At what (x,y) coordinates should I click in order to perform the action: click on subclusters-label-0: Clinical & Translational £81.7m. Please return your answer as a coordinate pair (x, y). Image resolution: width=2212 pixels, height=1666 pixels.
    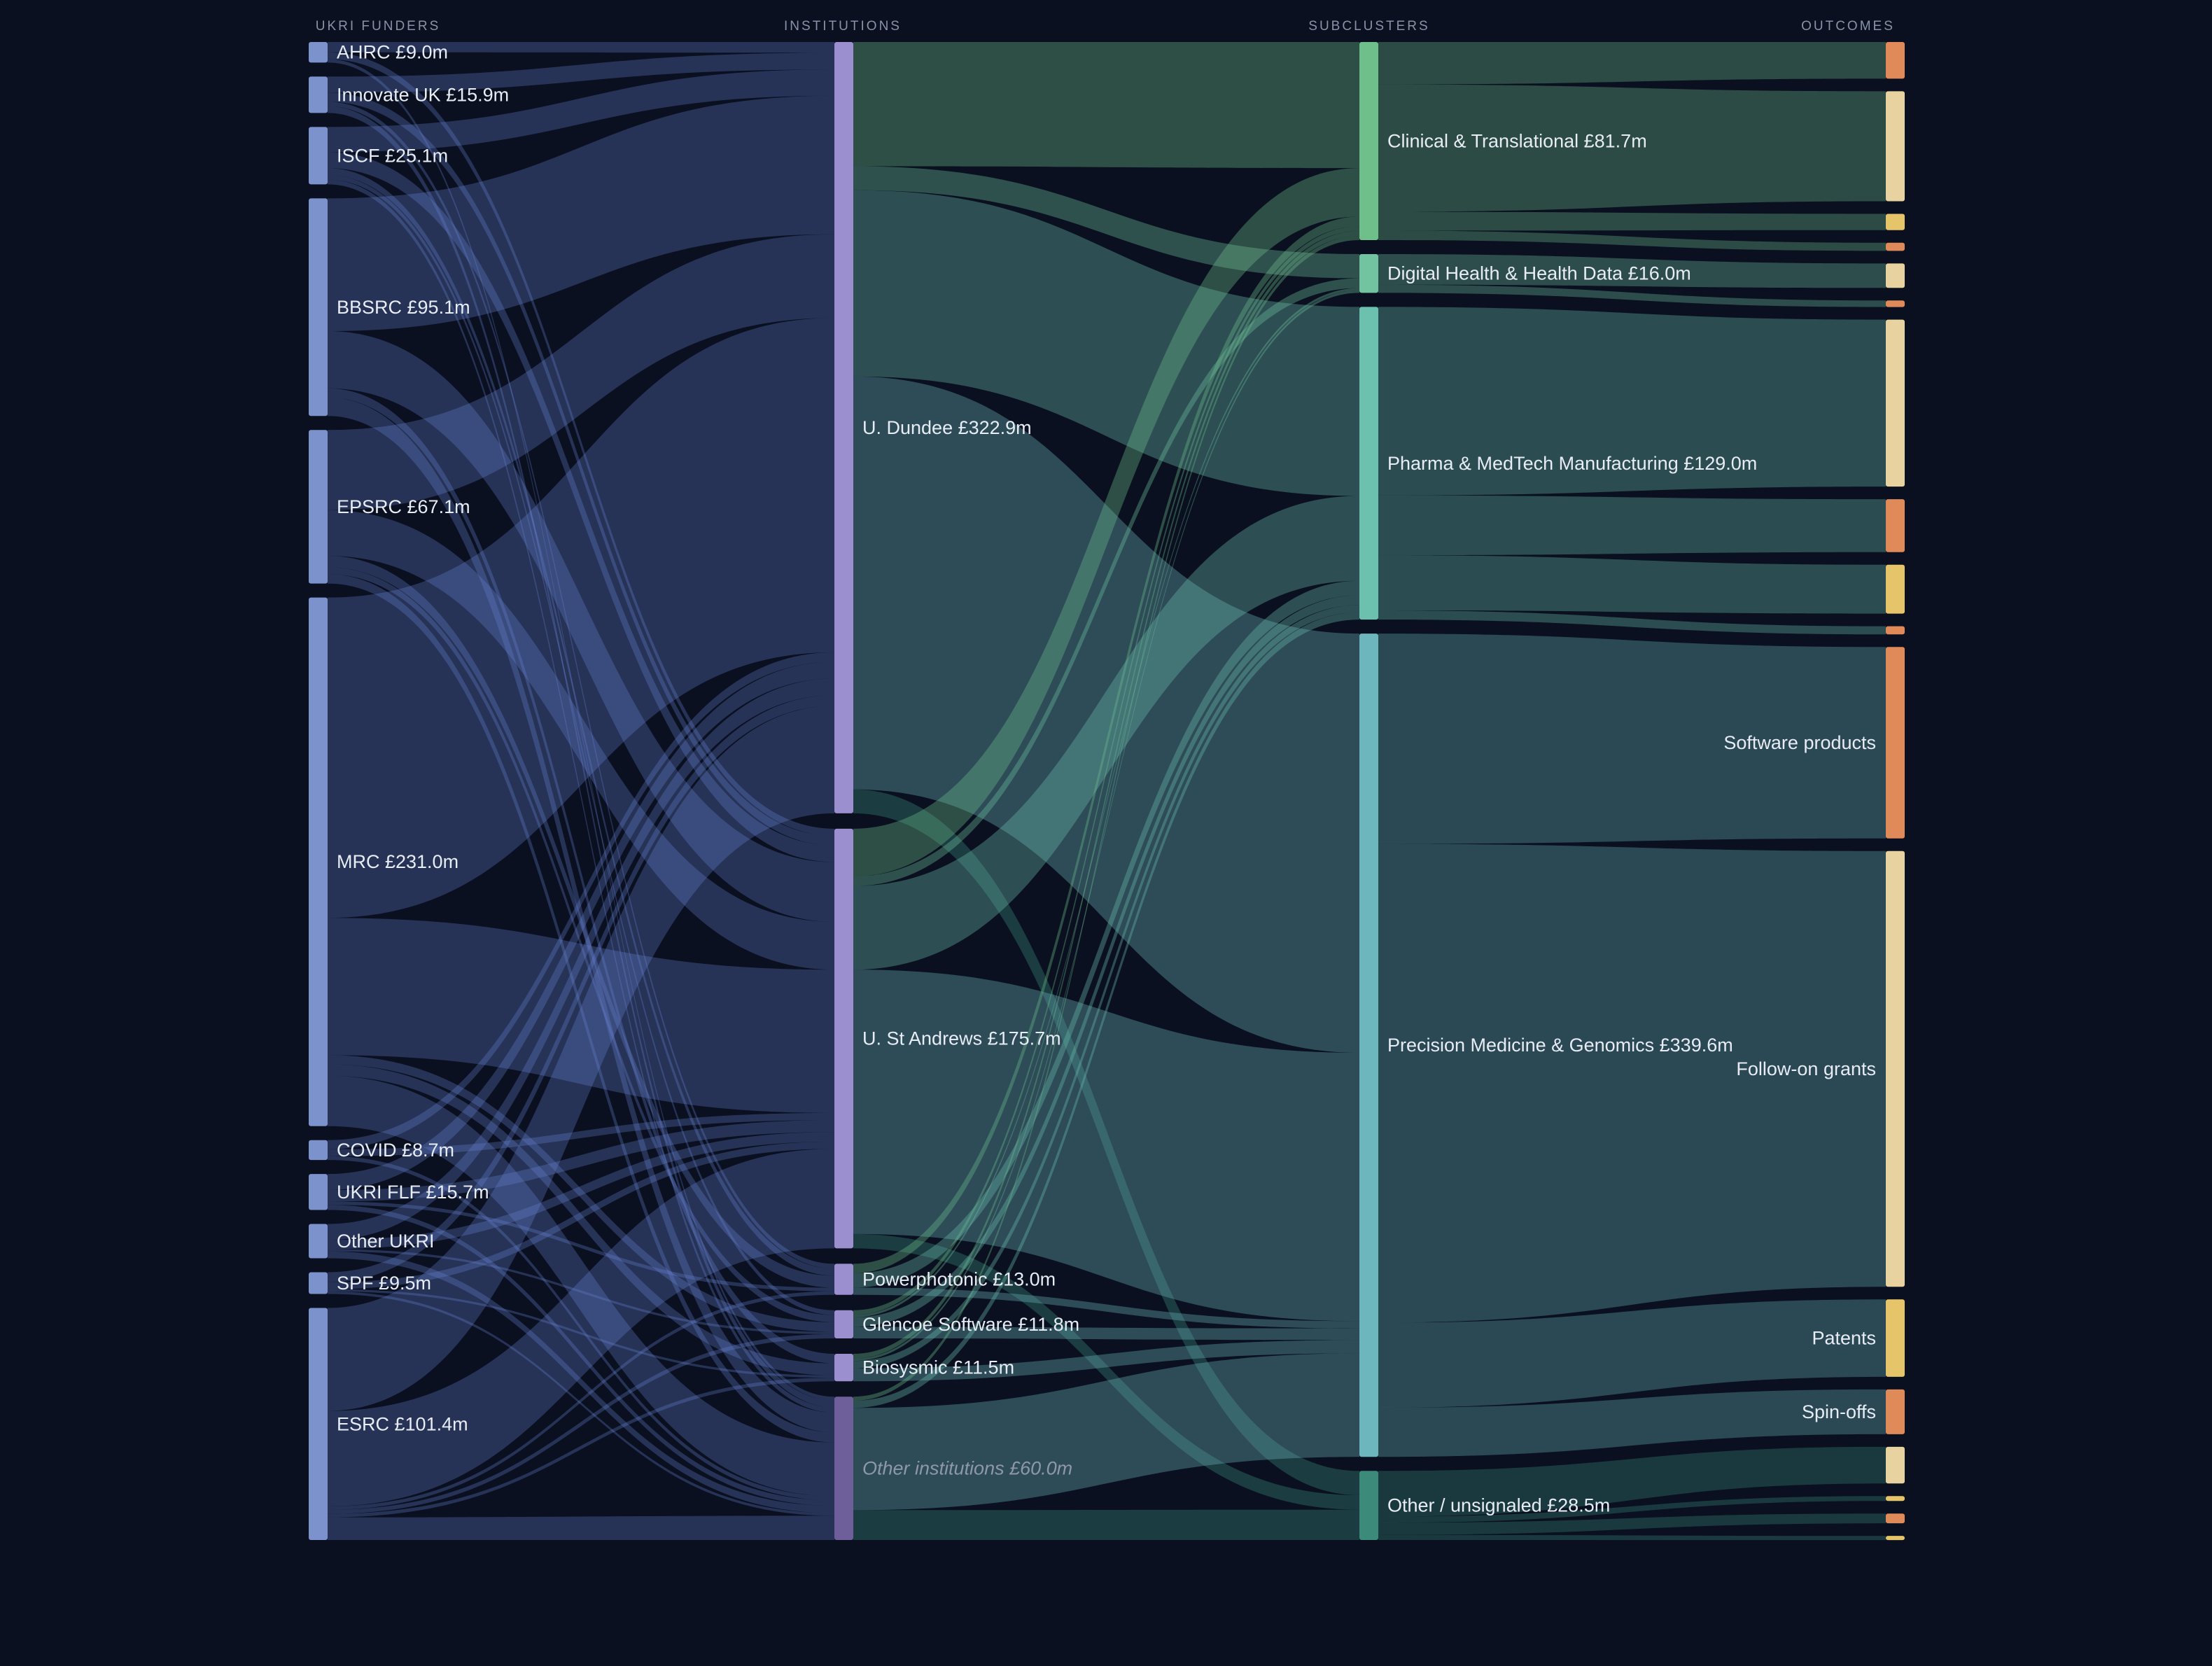
    Looking at the image, I should click on (1517, 140).